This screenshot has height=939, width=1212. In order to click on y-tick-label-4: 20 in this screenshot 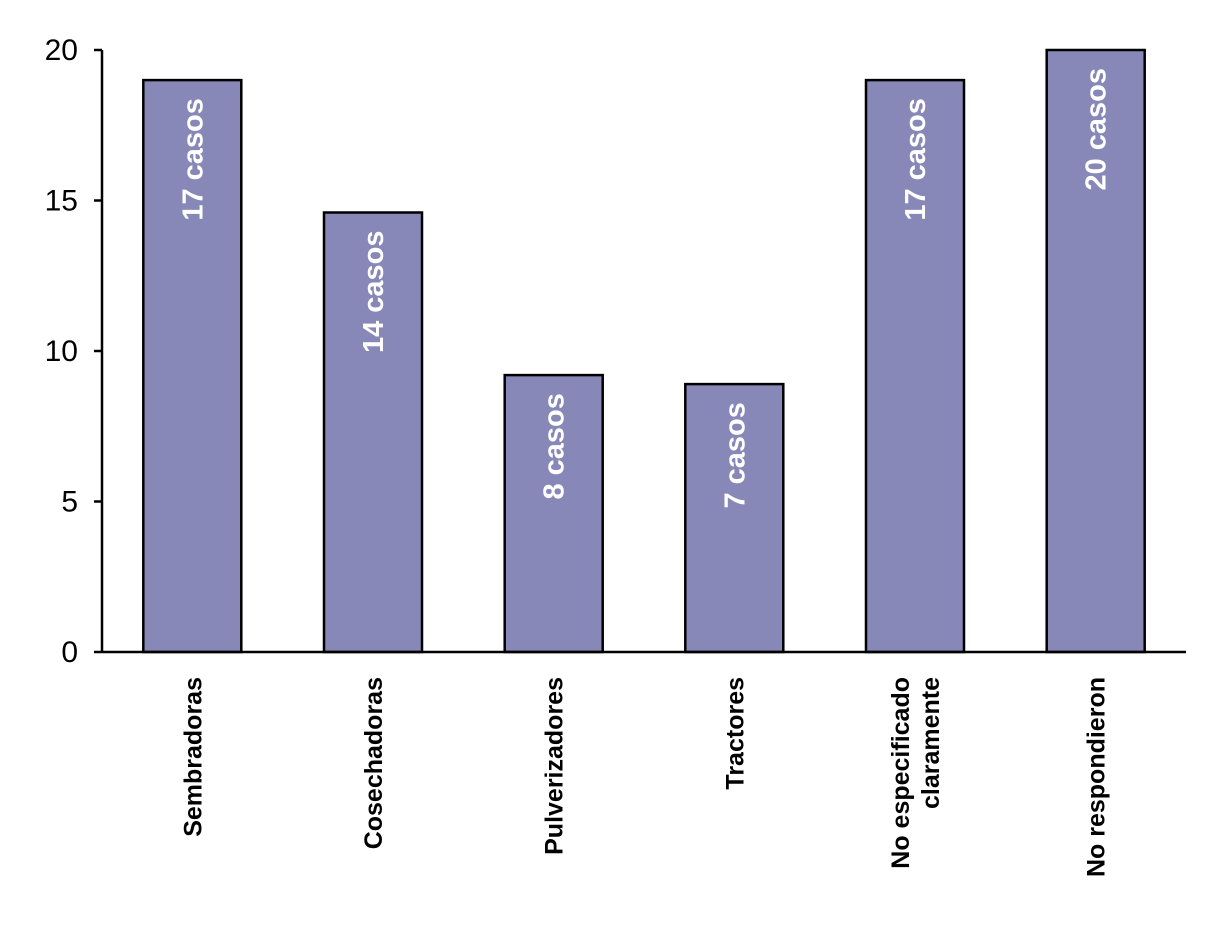, I will do `click(61, 50)`.